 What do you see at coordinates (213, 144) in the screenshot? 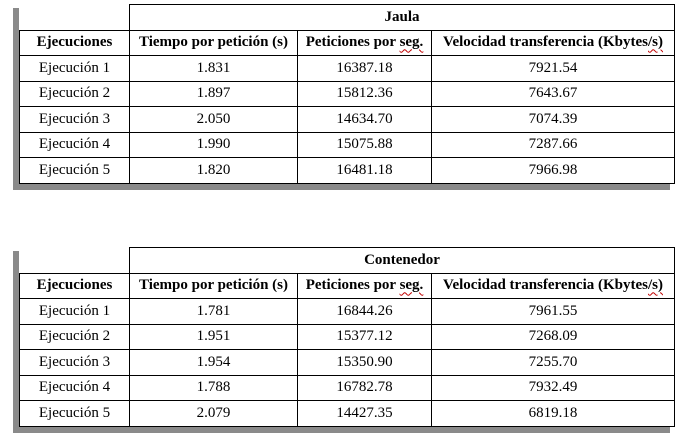
I see `cell-tiempo: 1.990` at bounding box center [213, 144].